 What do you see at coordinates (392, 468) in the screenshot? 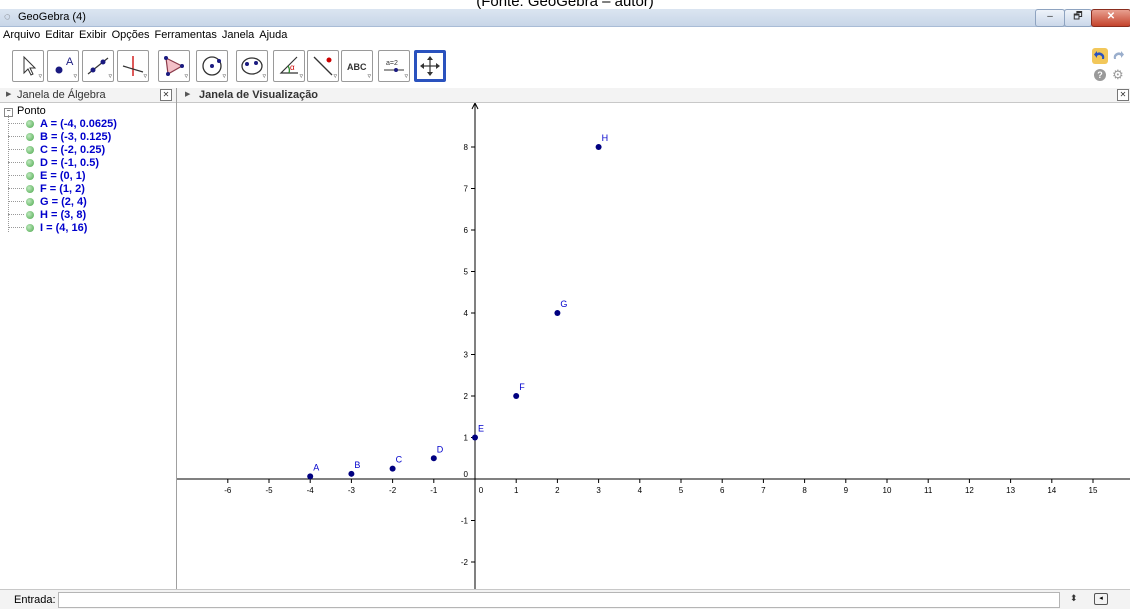
I see `point-C` at bounding box center [392, 468].